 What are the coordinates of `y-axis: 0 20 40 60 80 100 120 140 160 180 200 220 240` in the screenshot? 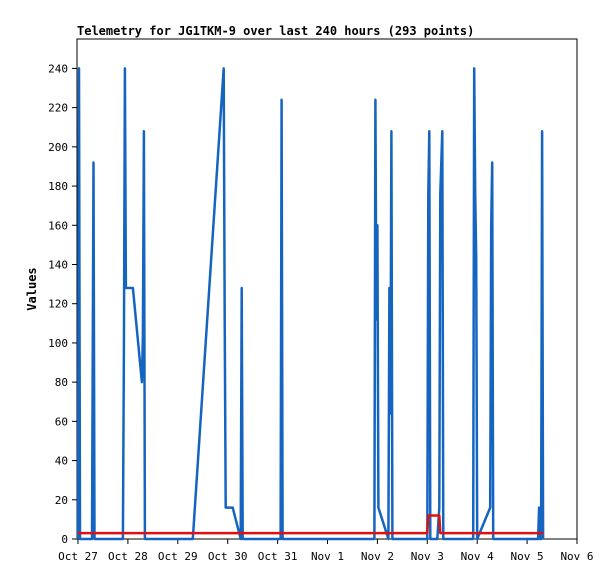 It's located at (62, 304).